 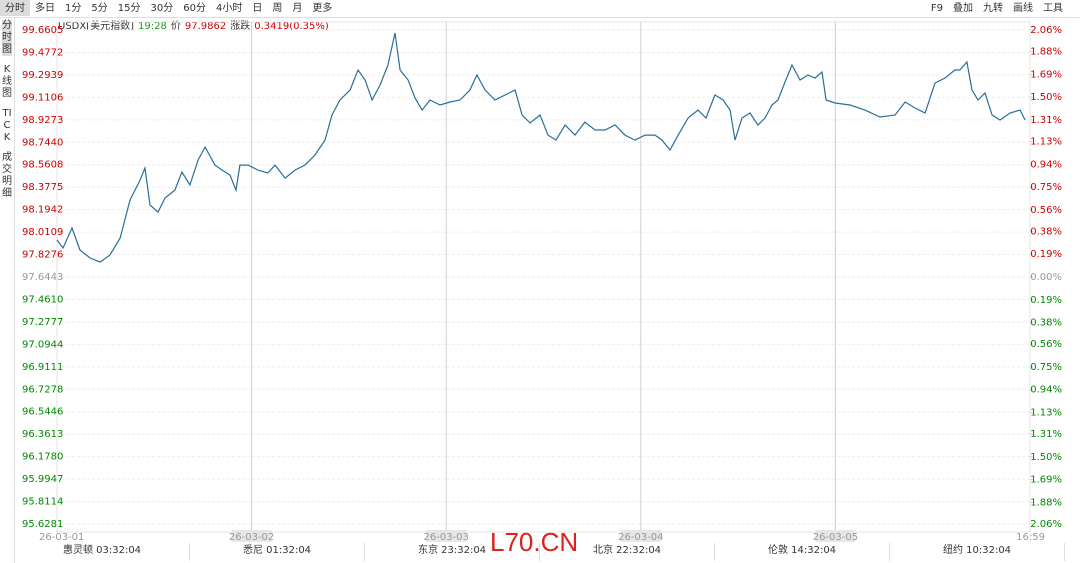 What do you see at coordinates (257, 8) in the screenshot?
I see `period-button: 日` at bounding box center [257, 8].